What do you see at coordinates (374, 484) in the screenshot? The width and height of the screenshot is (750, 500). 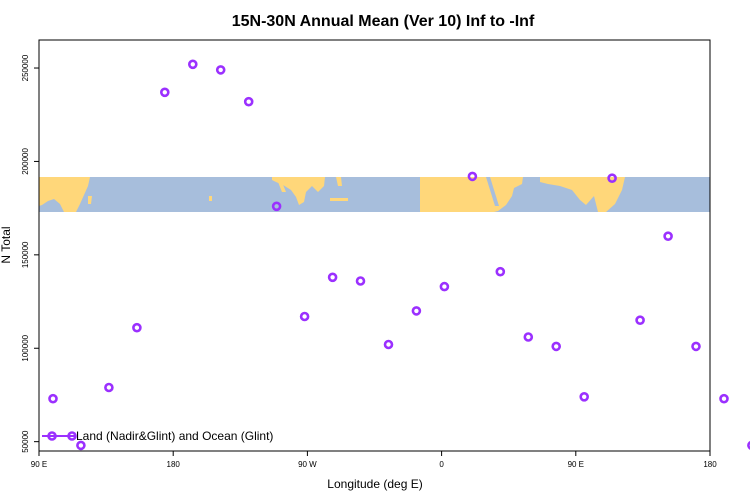 I see `x-axis-title: Longitude (deg E)` at bounding box center [374, 484].